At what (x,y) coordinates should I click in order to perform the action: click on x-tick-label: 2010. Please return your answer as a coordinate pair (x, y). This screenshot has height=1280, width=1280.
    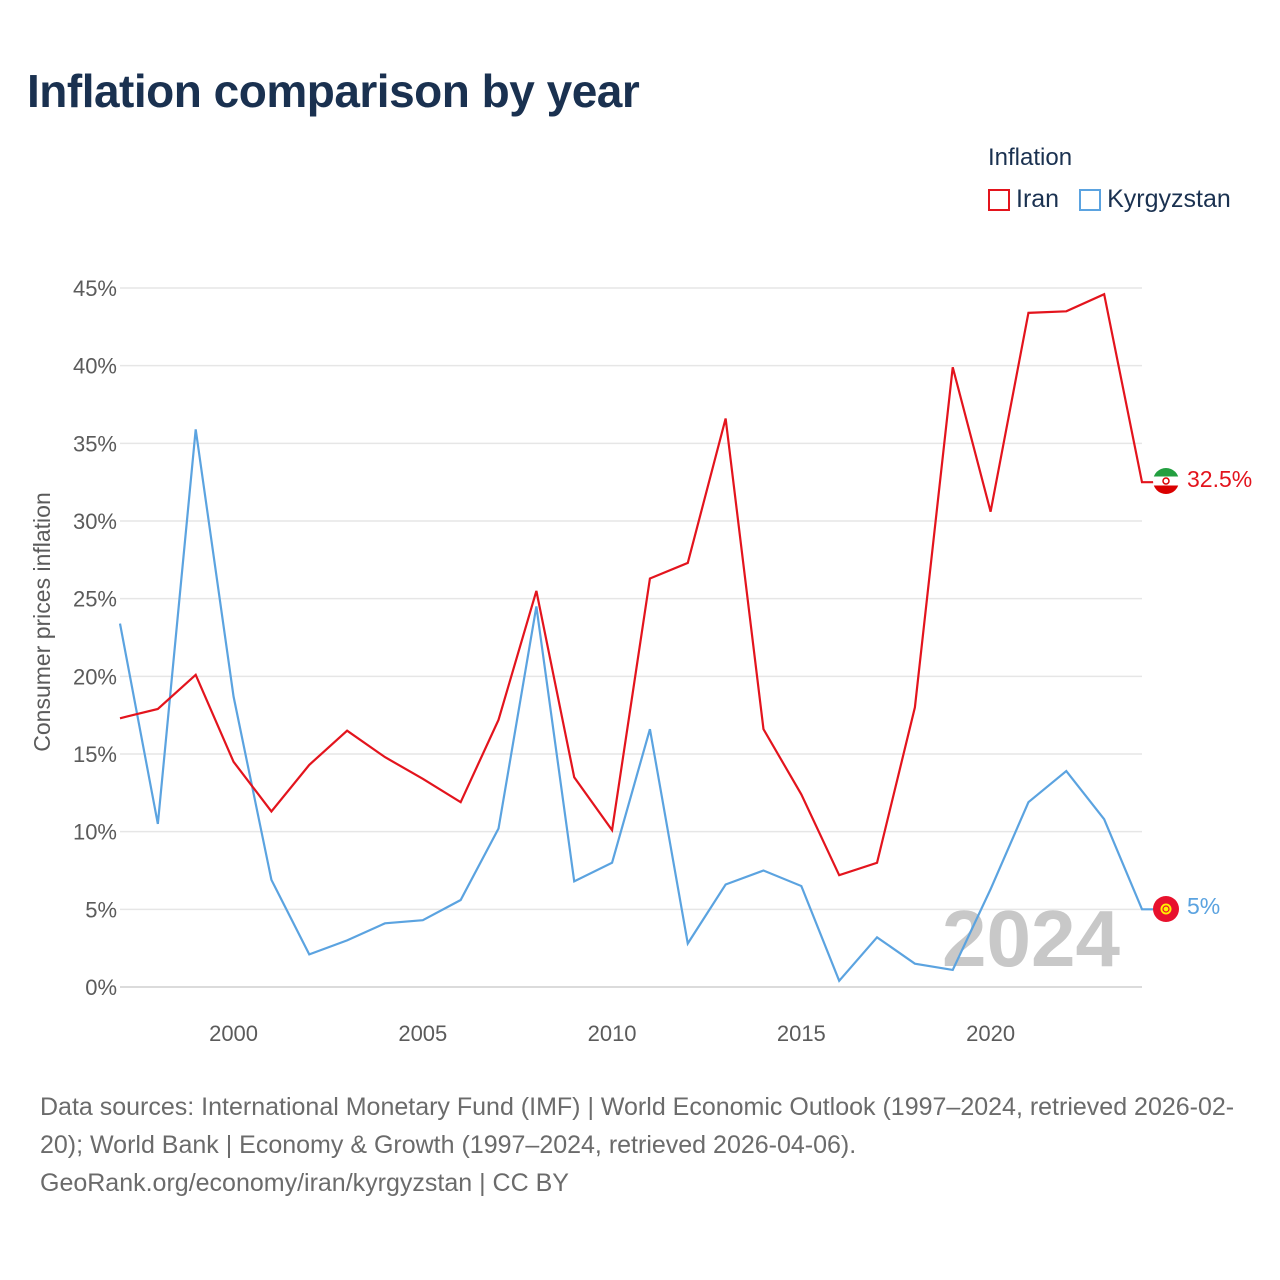
    Looking at the image, I should click on (612, 1033).